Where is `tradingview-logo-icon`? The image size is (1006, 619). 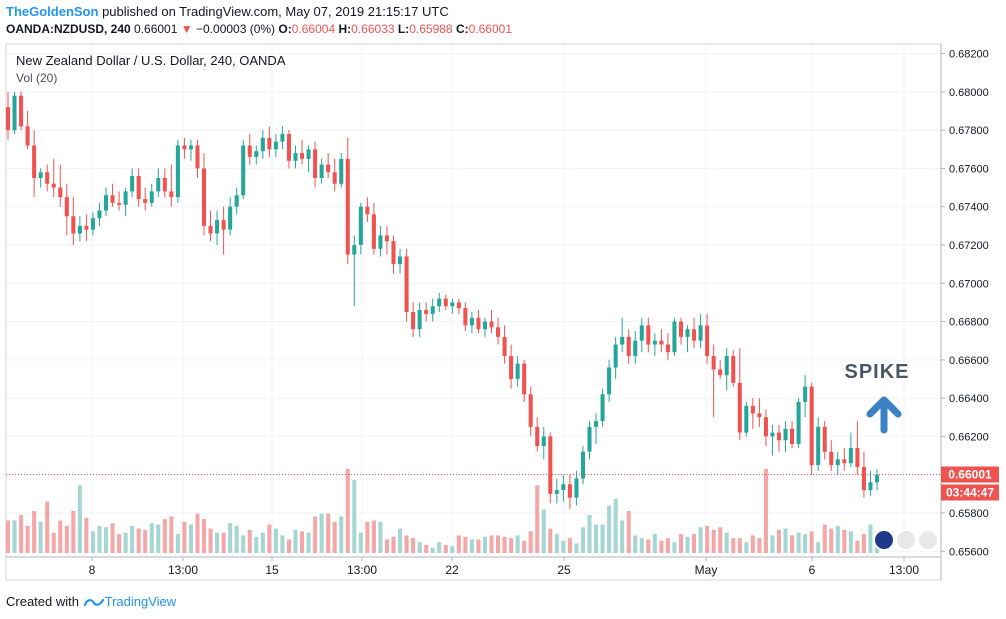 tradingview-logo-icon is located at coordinates (93, 602).